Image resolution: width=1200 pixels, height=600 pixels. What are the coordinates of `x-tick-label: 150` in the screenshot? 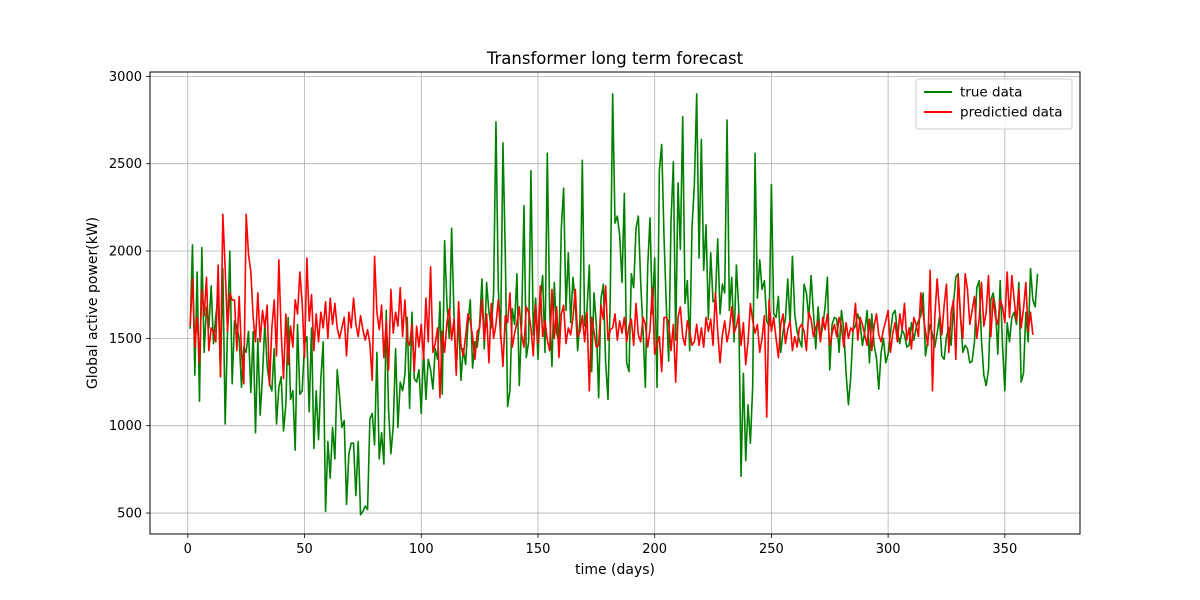 It's located at (538, 549).